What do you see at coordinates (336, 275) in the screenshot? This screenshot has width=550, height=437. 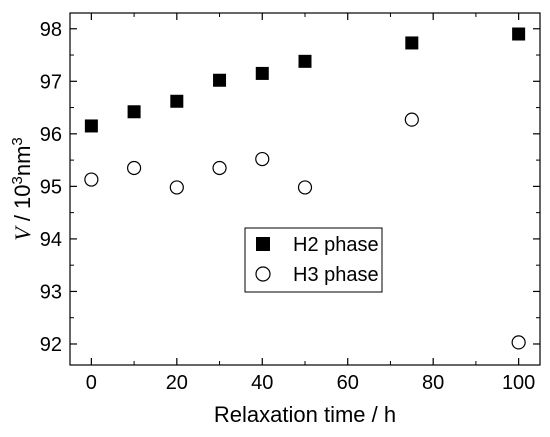 I see `legend-label-h3: H3 phase` at bounding box center [336, 275].